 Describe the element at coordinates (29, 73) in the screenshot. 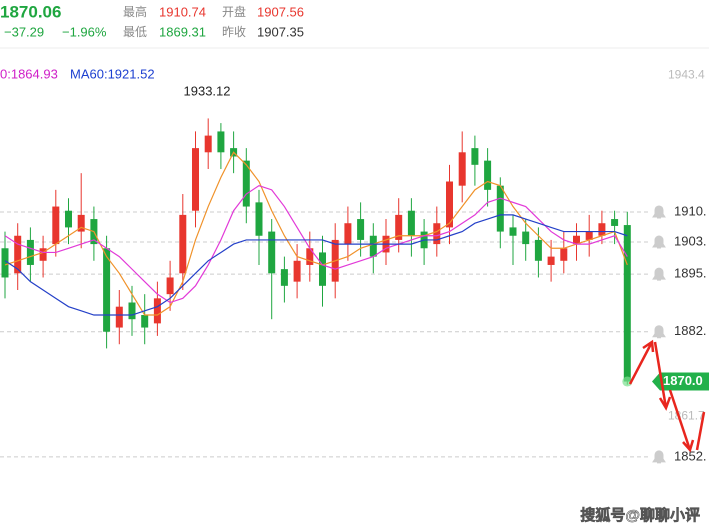

I see `ma-label: 0:1864.93` at that location.